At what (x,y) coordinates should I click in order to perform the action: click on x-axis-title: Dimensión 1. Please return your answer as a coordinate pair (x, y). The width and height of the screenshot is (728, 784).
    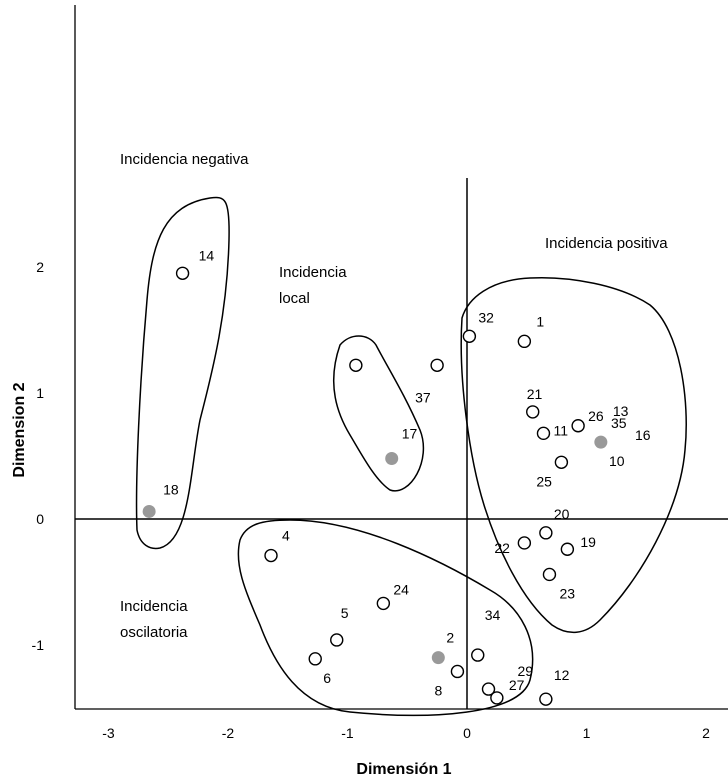
    Looking at the image, I should click on (403, 769).